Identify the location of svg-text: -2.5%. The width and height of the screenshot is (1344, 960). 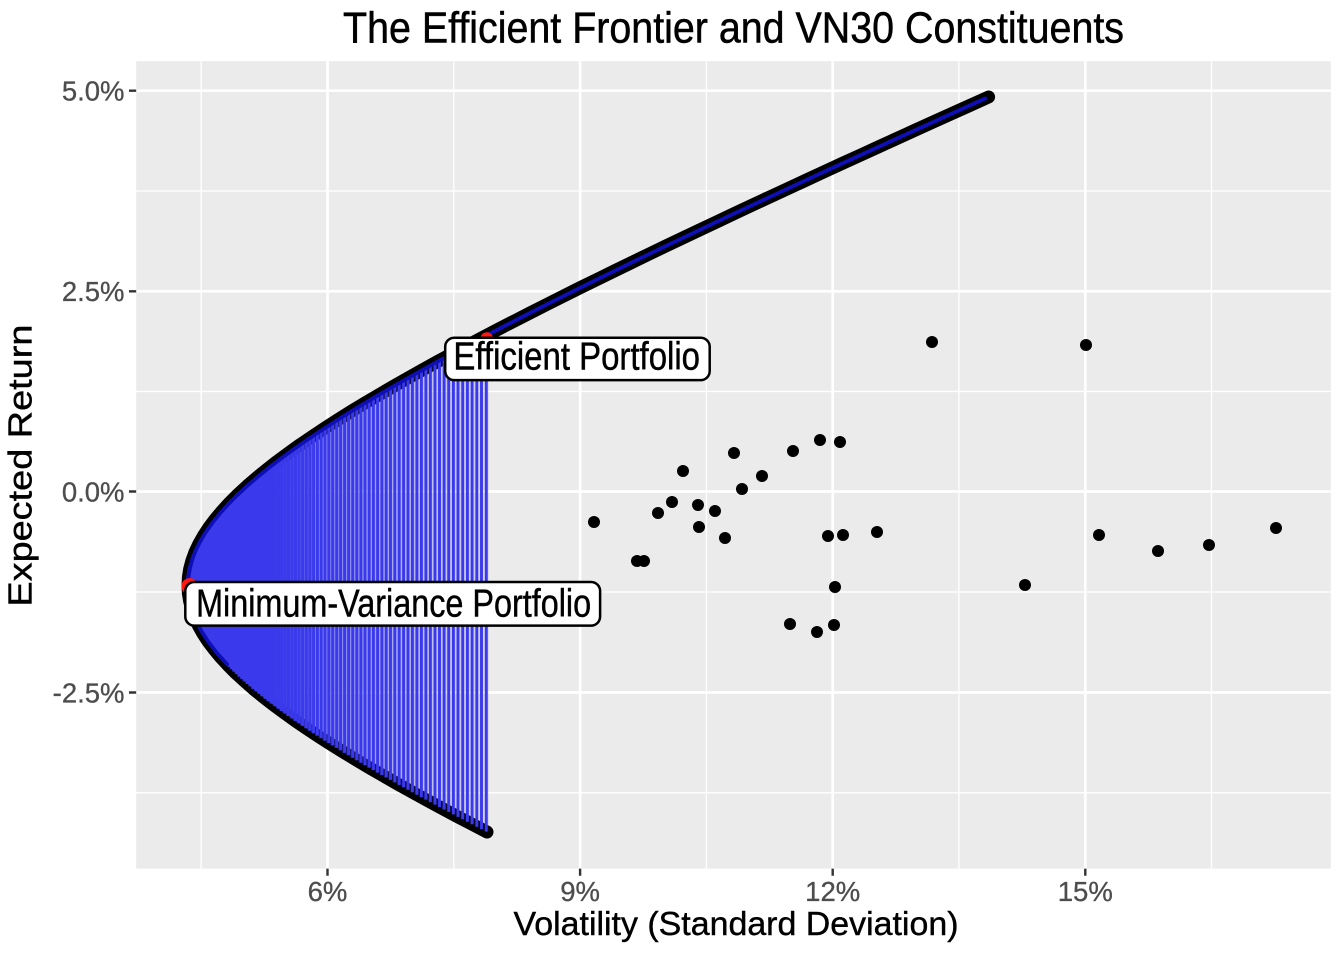
(89, 692).